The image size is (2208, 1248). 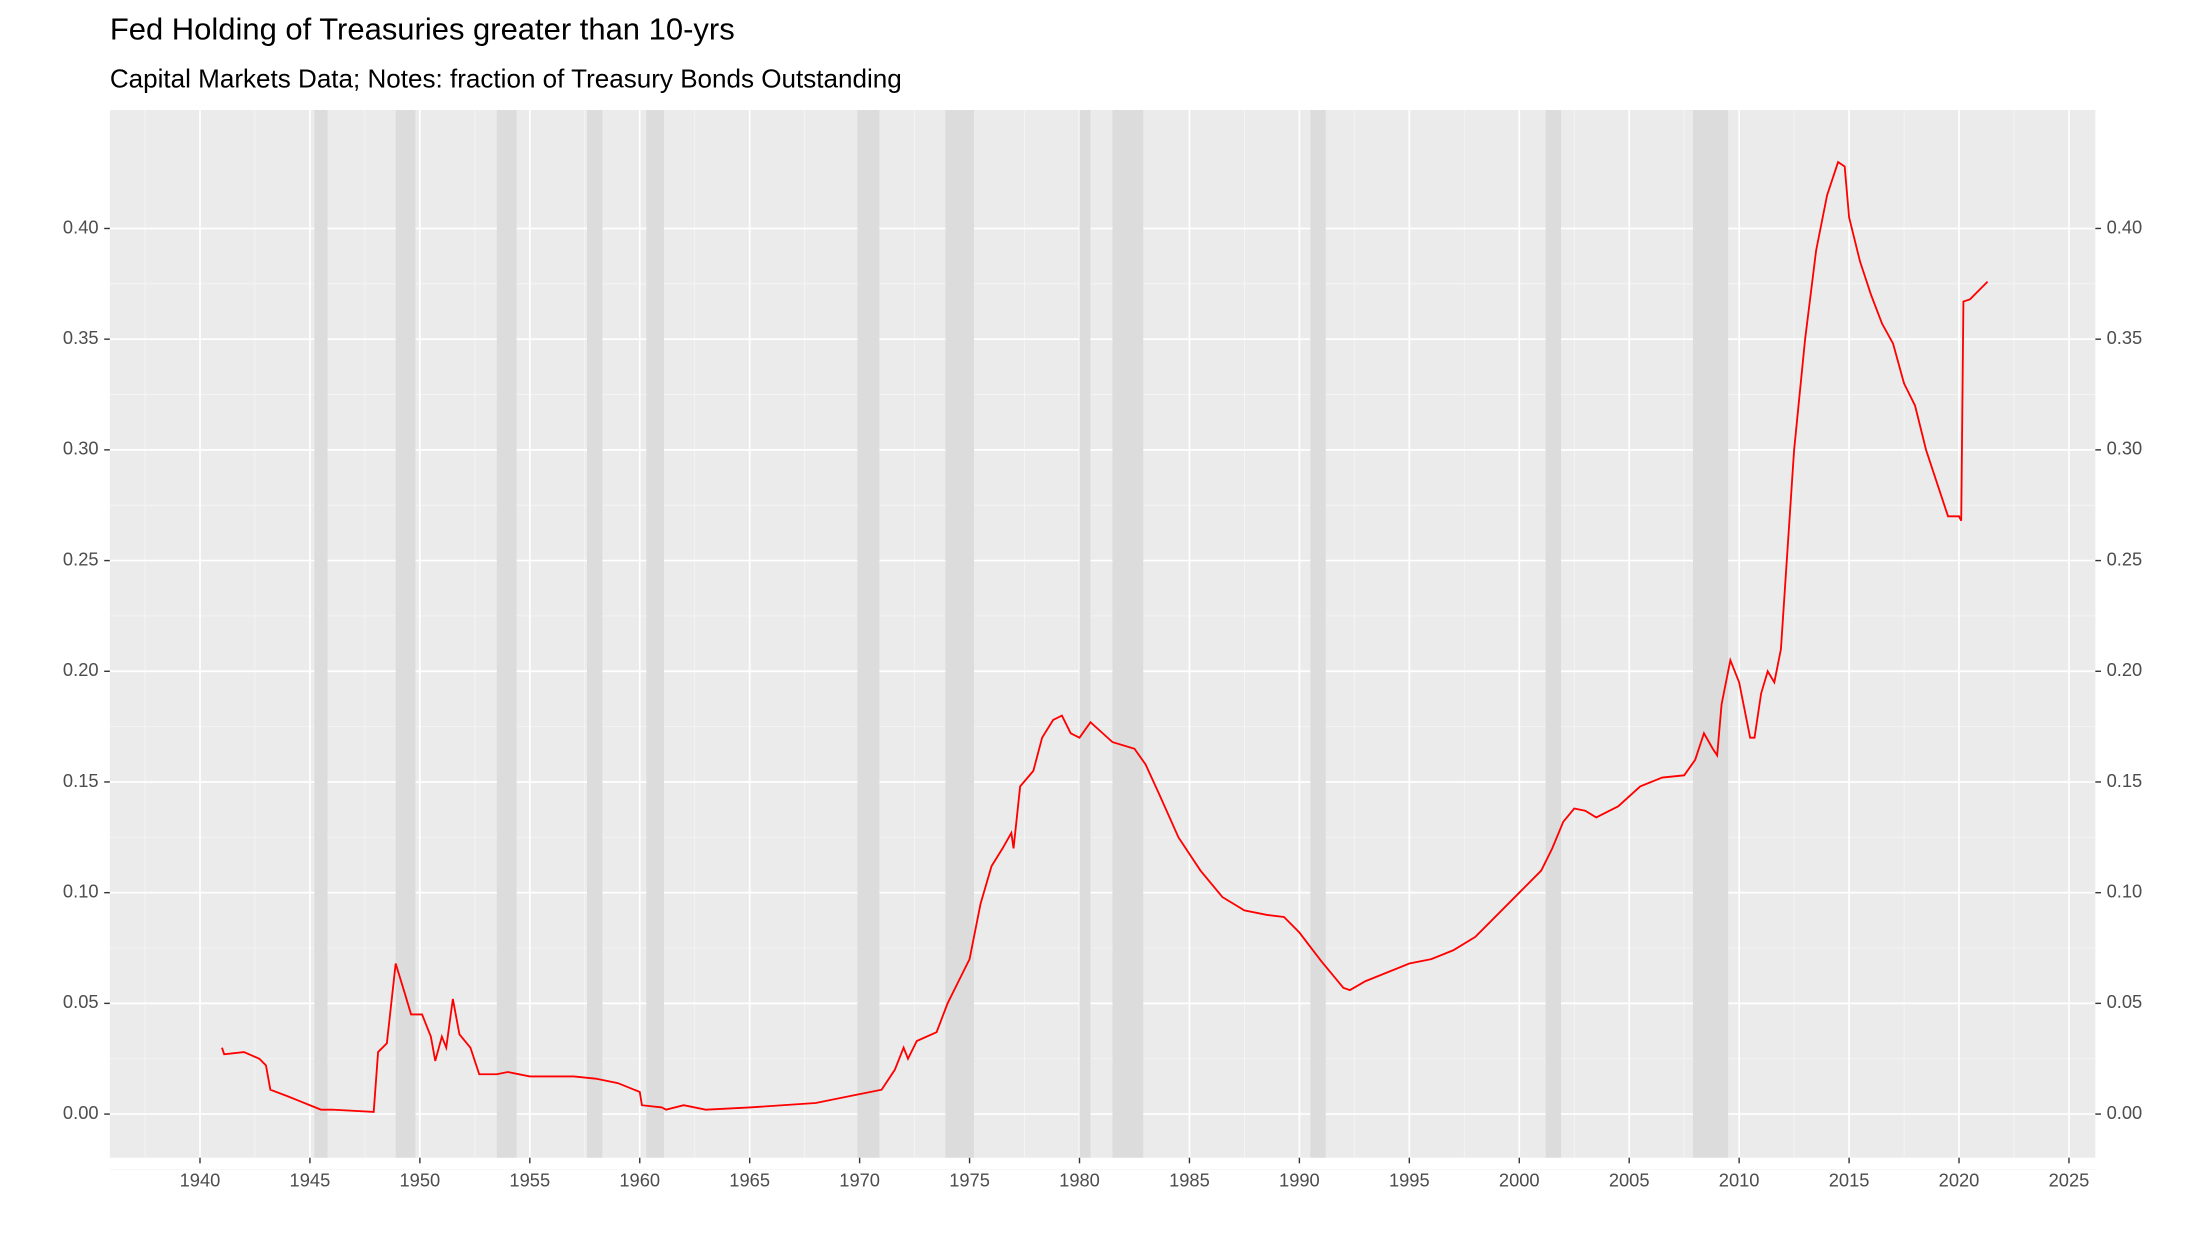 What do you see at coordinates (81, 337) in the screenshot?
I see `y-tick-label: 0.35` at bounding box center [81, 337].